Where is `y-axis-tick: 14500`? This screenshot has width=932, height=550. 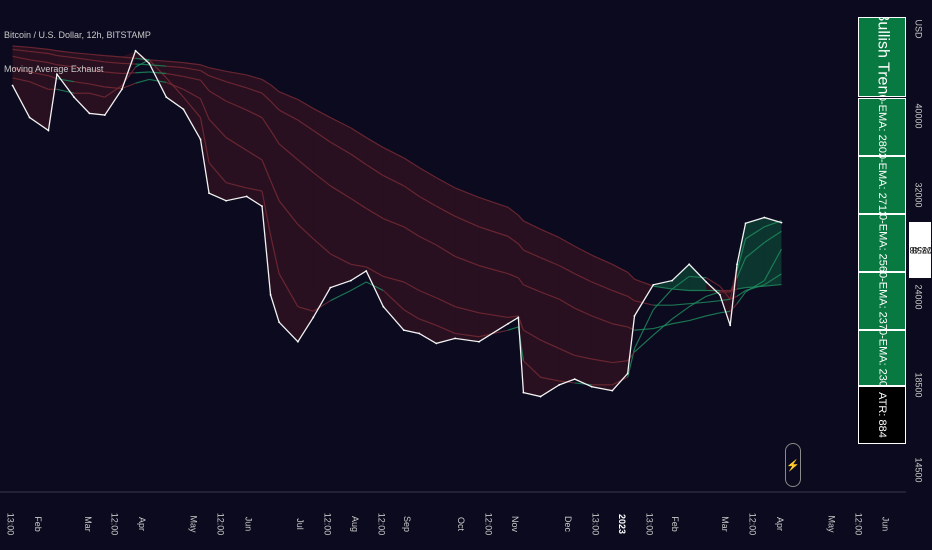 y-axis-tick: 14500 is located at coordinates (919, 470).